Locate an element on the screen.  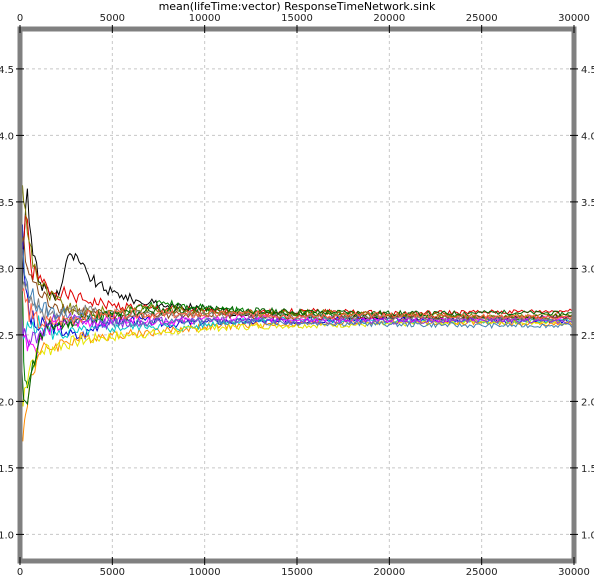
x-tick-label-top: 5000 is located at coordinates (112, 18).